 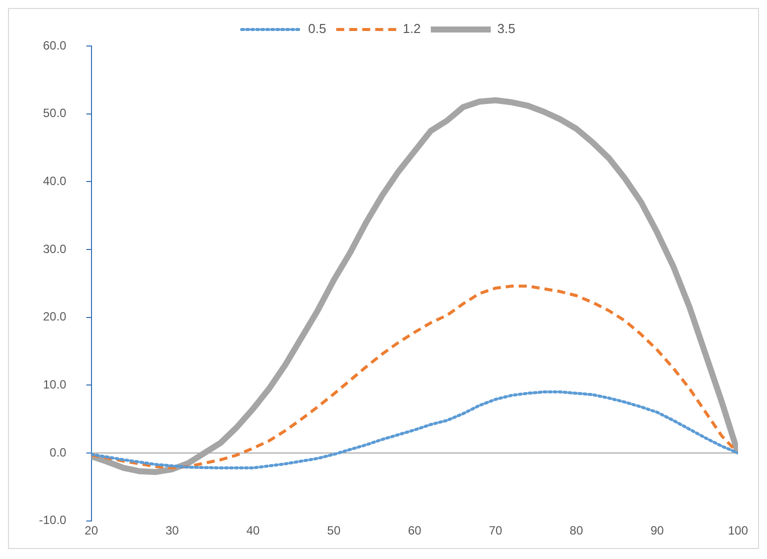 What do you see at coordinates (317, 28) in the screenshot?
I see `legend-label: 0.5` at bounding box center [317, 28].